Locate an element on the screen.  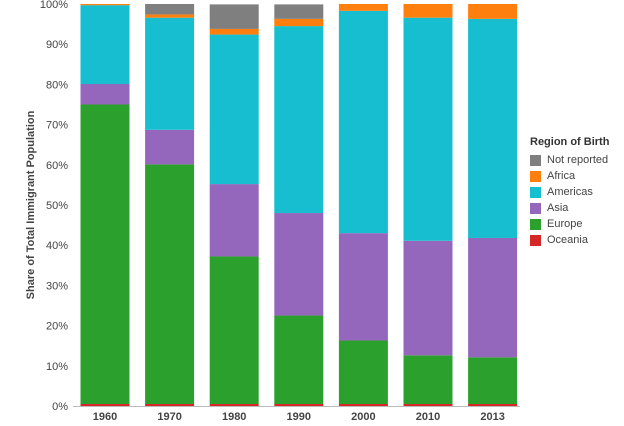
bar-stack-1960 is located at coordinates (105, 205).